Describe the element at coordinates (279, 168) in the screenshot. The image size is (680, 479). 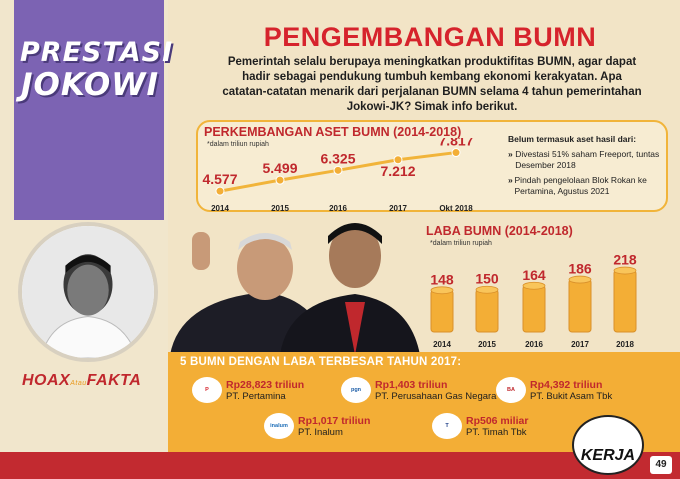
I see `asset-value-label: 5.499` at that location.